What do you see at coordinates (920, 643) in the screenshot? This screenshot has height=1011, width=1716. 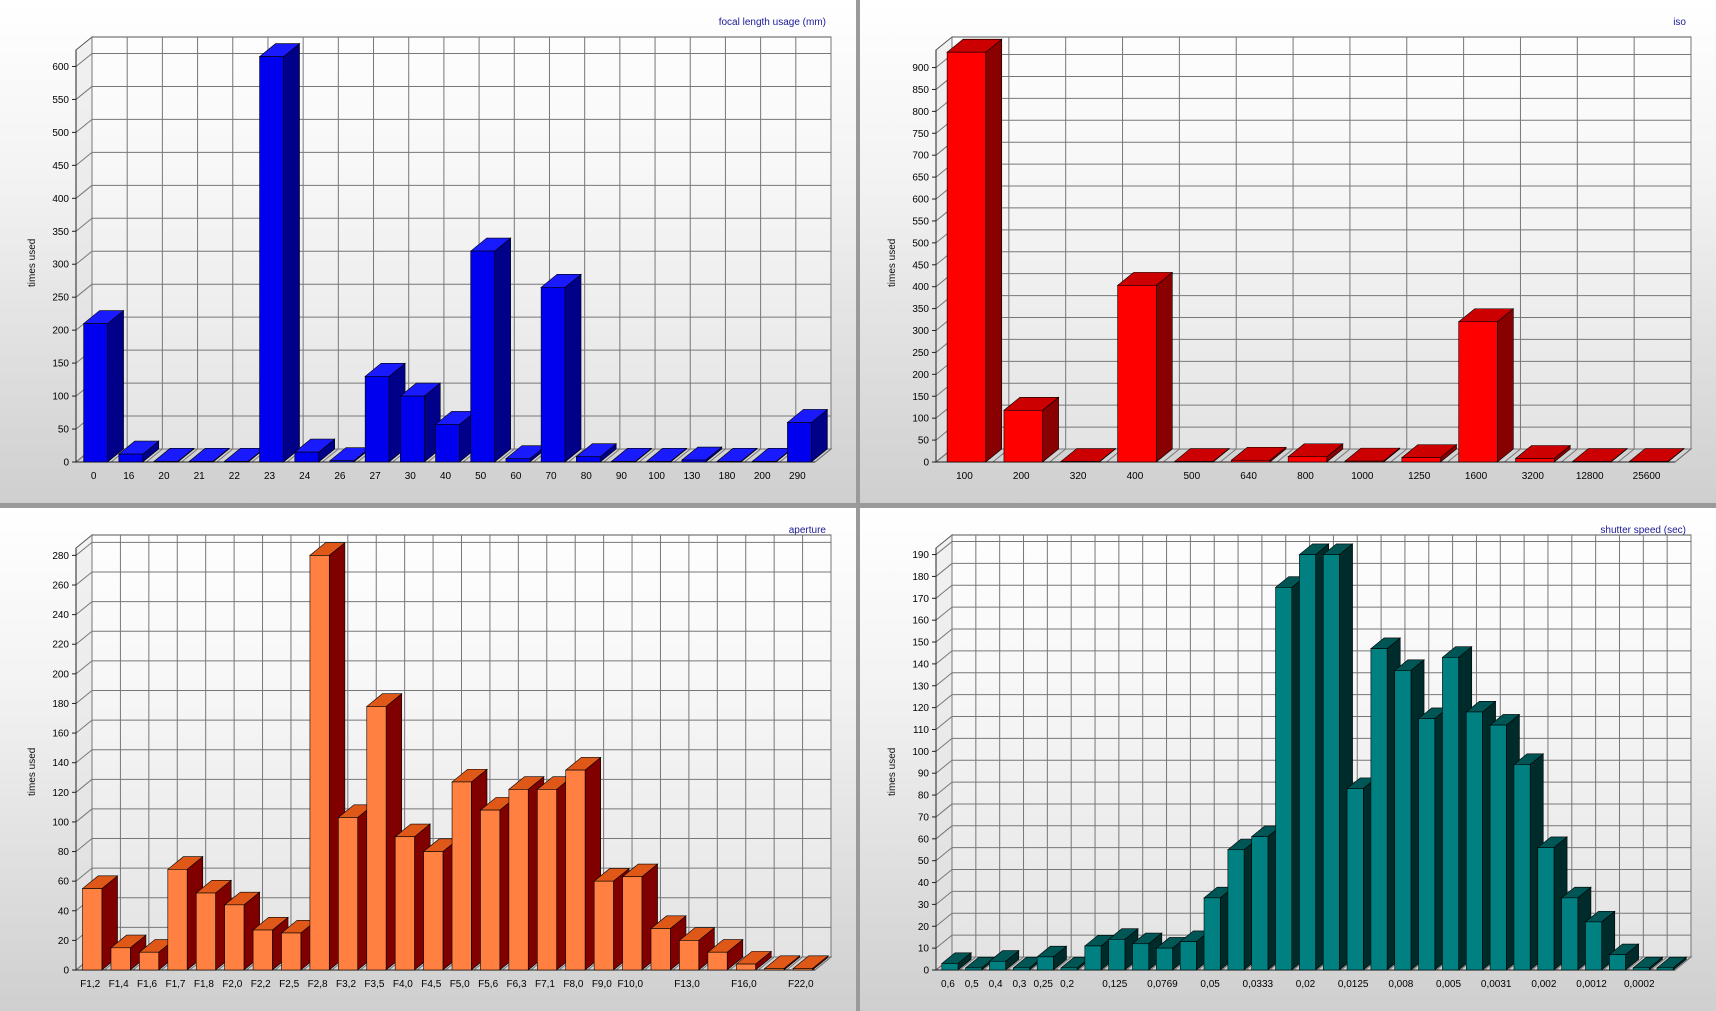 I see `y-tick-label: 150` at bounding box center [920, 643].